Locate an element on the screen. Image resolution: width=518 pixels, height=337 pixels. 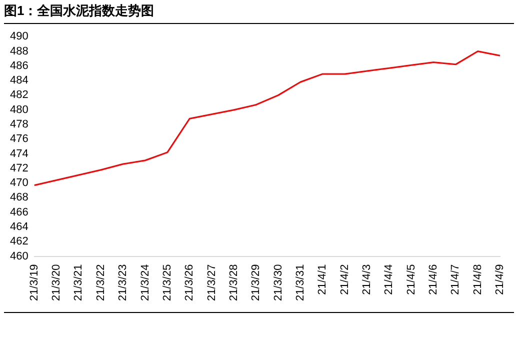
y-tick-label: 472 is located at coordinates (19, 168).